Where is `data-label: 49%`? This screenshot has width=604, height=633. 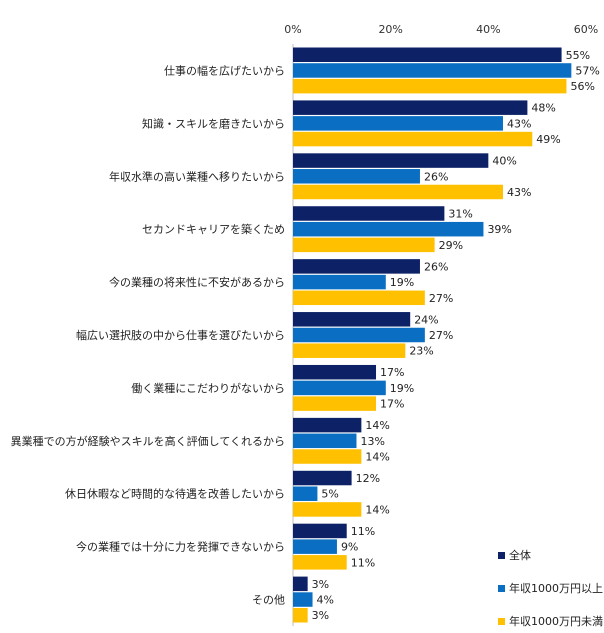
data-label: 49% is located at coordinates (548, 139).